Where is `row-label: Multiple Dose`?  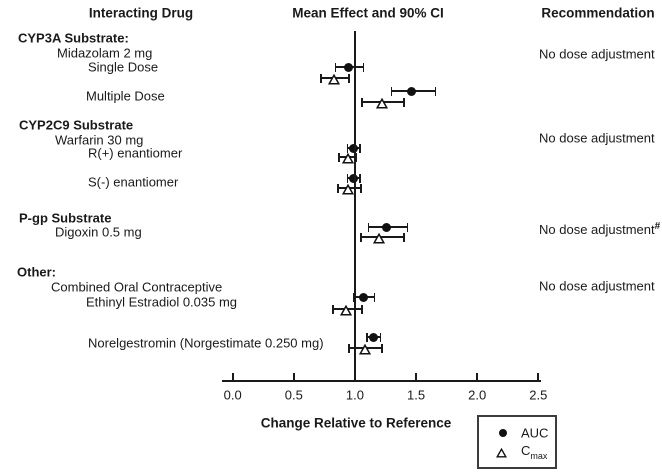
row-label: Multiple Dose is located at coordinates (125, 96).